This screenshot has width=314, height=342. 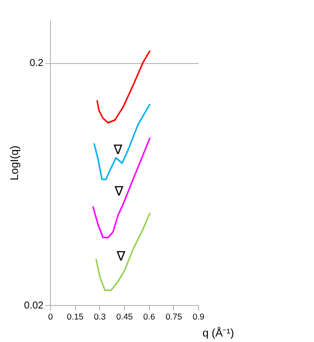 What do you see at coordinates (15, 163) in the screenshot?
I see `y-axis-title: LogI(q)` at bounding box center [15, 163].